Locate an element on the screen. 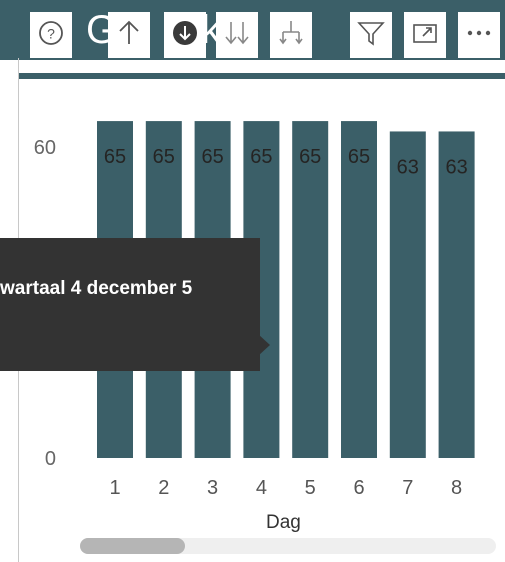  x-tick-label: 2 is located at coordinates (163, 488).